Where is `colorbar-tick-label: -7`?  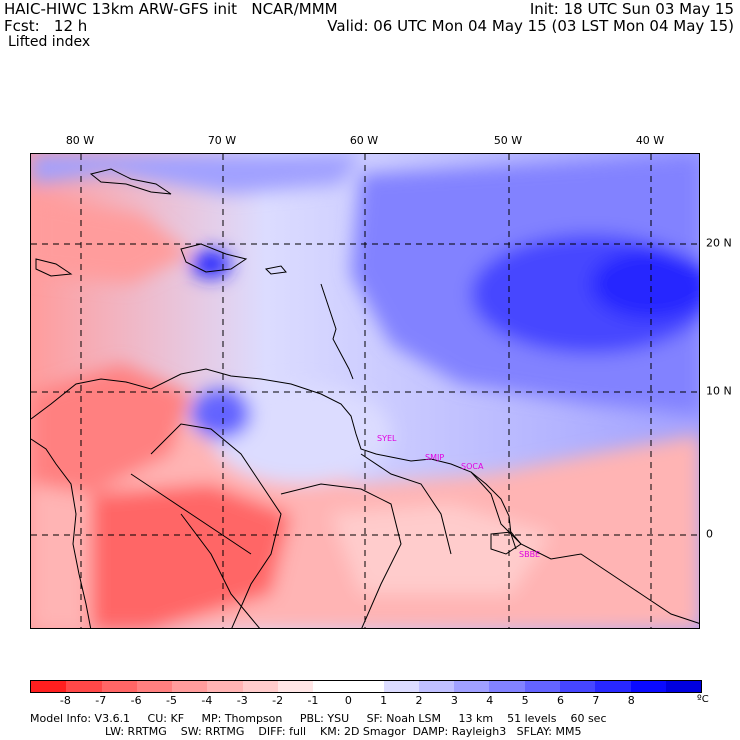 colorbar-tick-label: -7 is located at coordinates (101, 700).